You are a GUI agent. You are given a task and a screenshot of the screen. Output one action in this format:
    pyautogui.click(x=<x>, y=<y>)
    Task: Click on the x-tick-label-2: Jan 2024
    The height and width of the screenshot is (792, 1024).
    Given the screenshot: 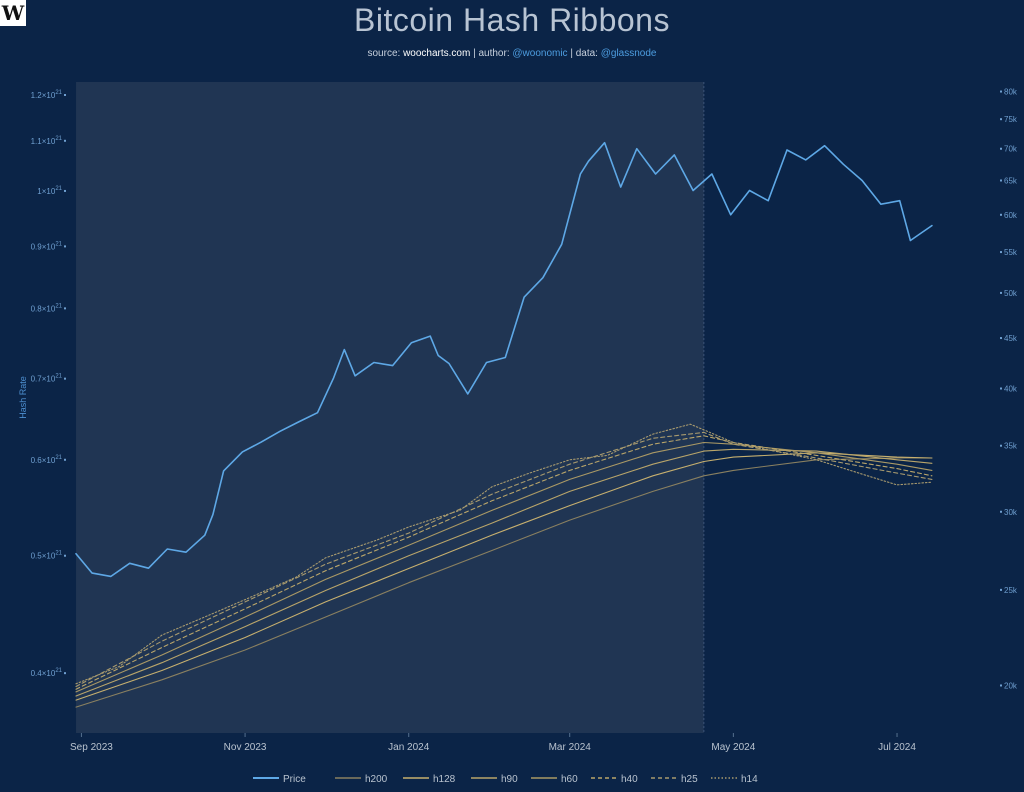 What is the action you would take?
    pyautogui.click(x=409, y=747)
    